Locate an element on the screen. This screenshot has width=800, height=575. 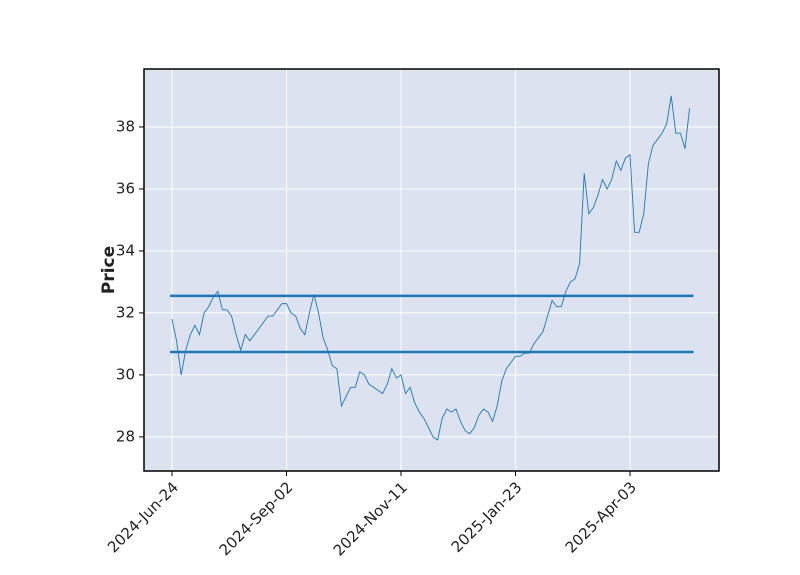
y-axis-label: Price is located at coordinates (109, 270).